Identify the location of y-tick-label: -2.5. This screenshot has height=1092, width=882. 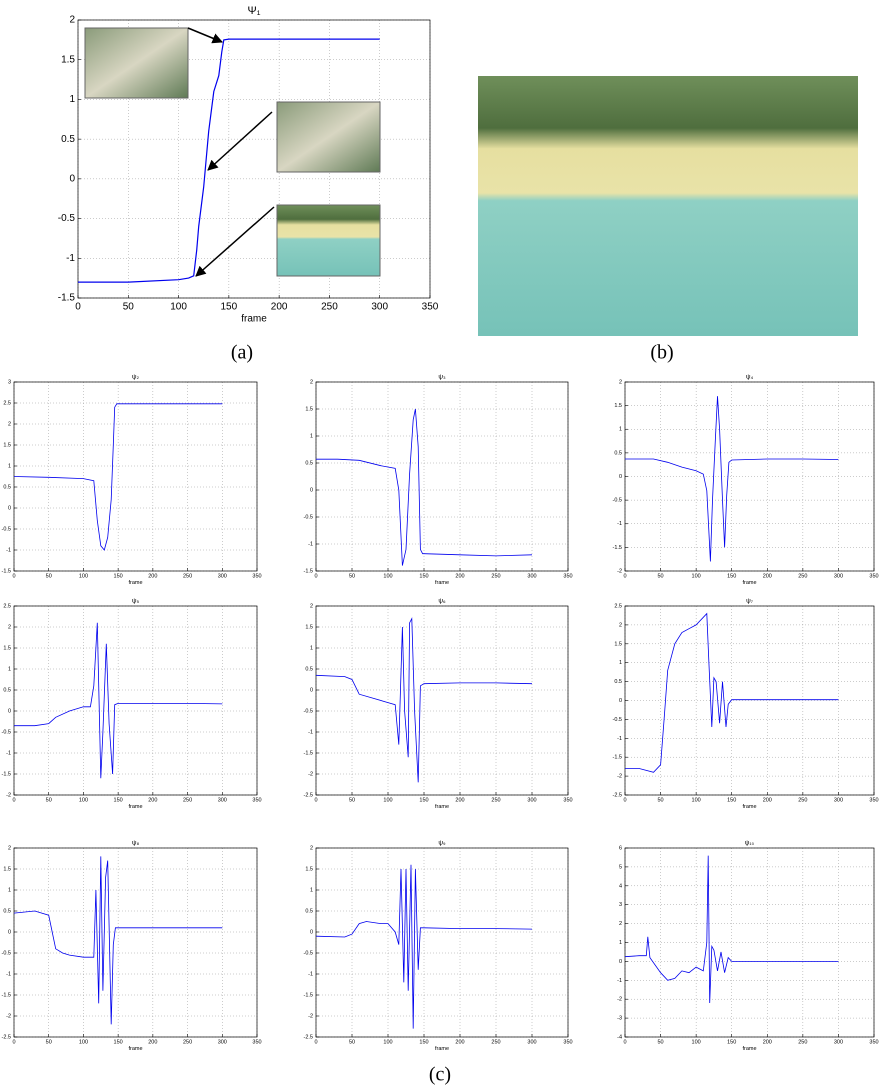
(6, 1037).